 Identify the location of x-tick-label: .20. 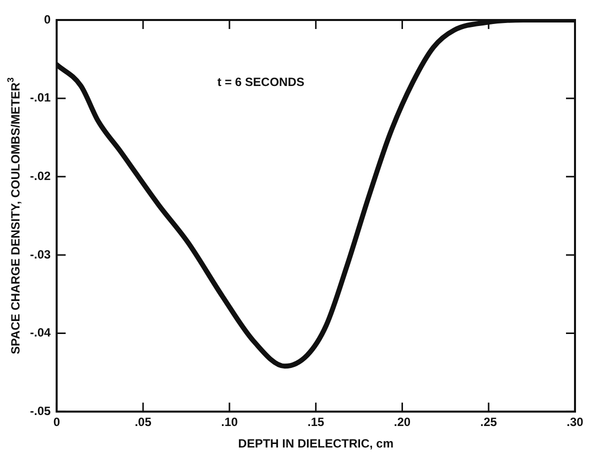
(402, 422).